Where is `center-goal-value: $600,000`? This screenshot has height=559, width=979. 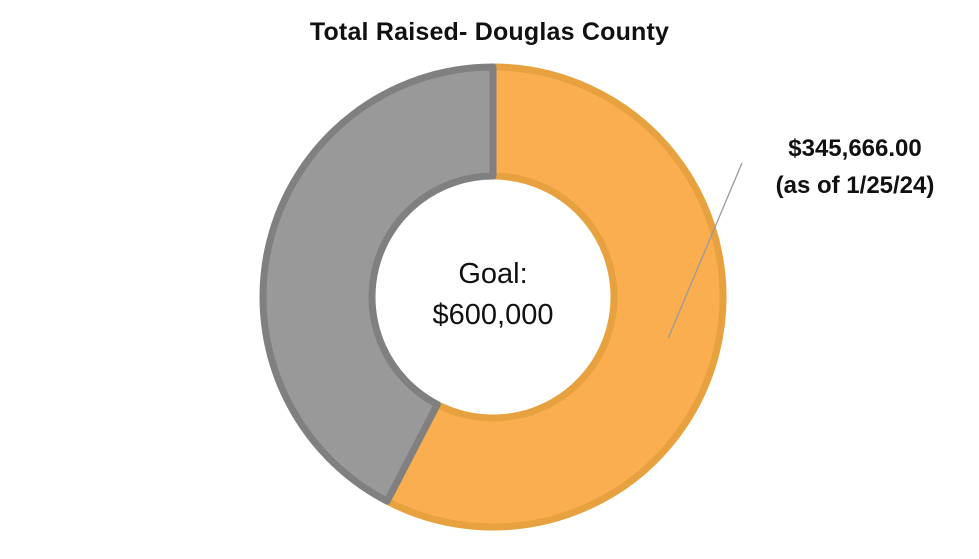 center-goal-value: $600,000 is located at coordinates (493, 315).